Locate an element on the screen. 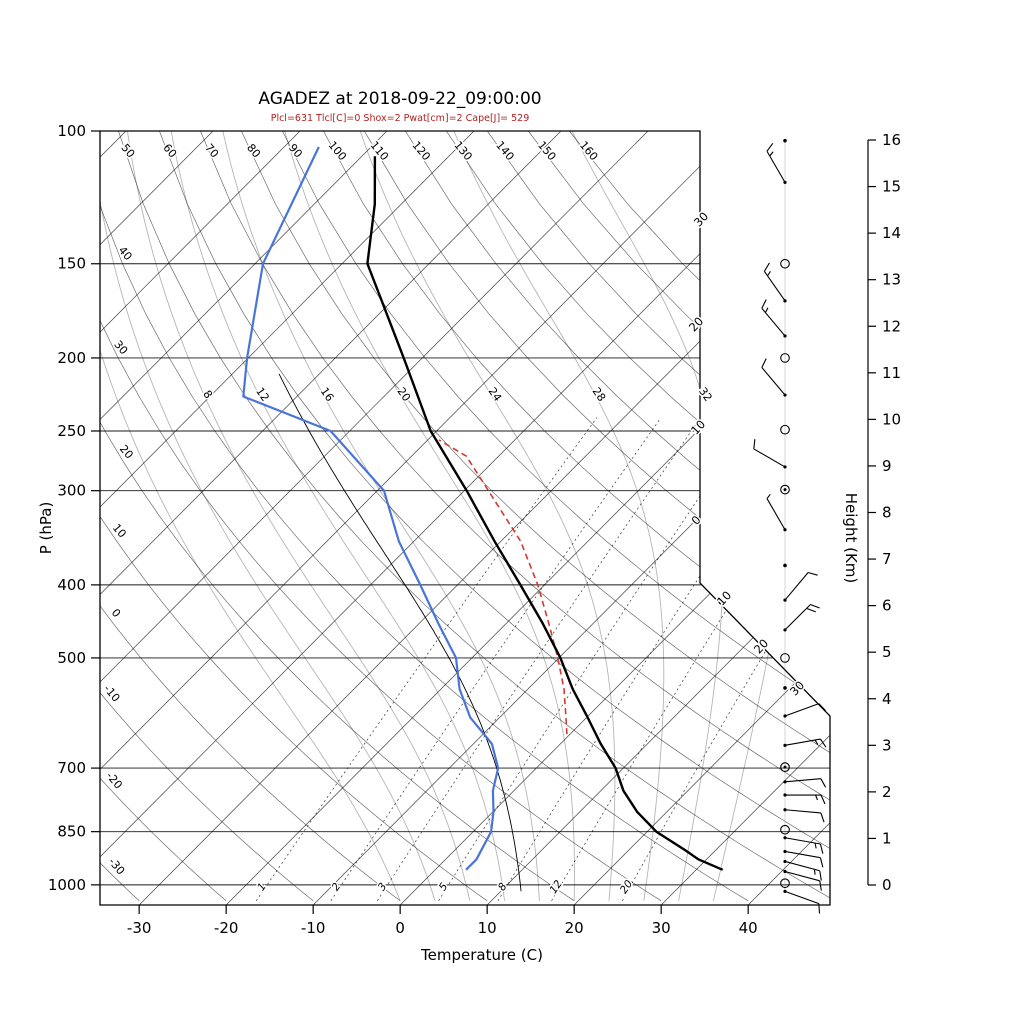  pressure-tick-label: 250 is located at coordinates (71, 431).